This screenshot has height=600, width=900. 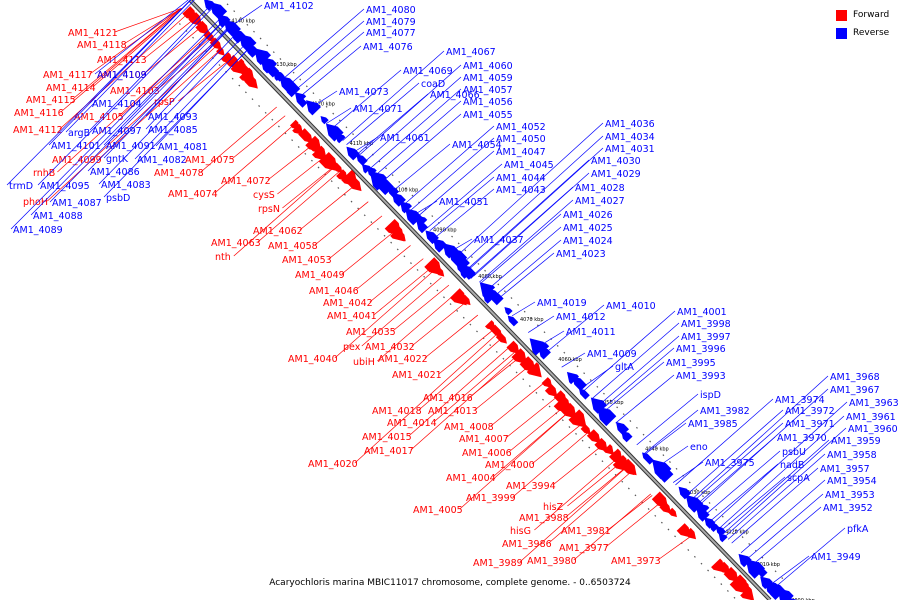 What do you see at coordinates (77, 160) in the screenshot?
I see `forward-gene-label: AM1_4099` at bounding box center [77, 160].